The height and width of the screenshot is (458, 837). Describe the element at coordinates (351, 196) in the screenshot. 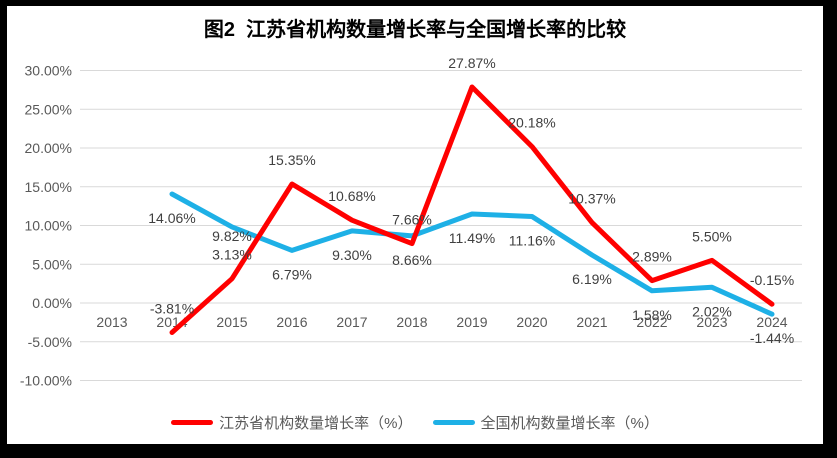

I see `data-label: 10.68%` at that location.